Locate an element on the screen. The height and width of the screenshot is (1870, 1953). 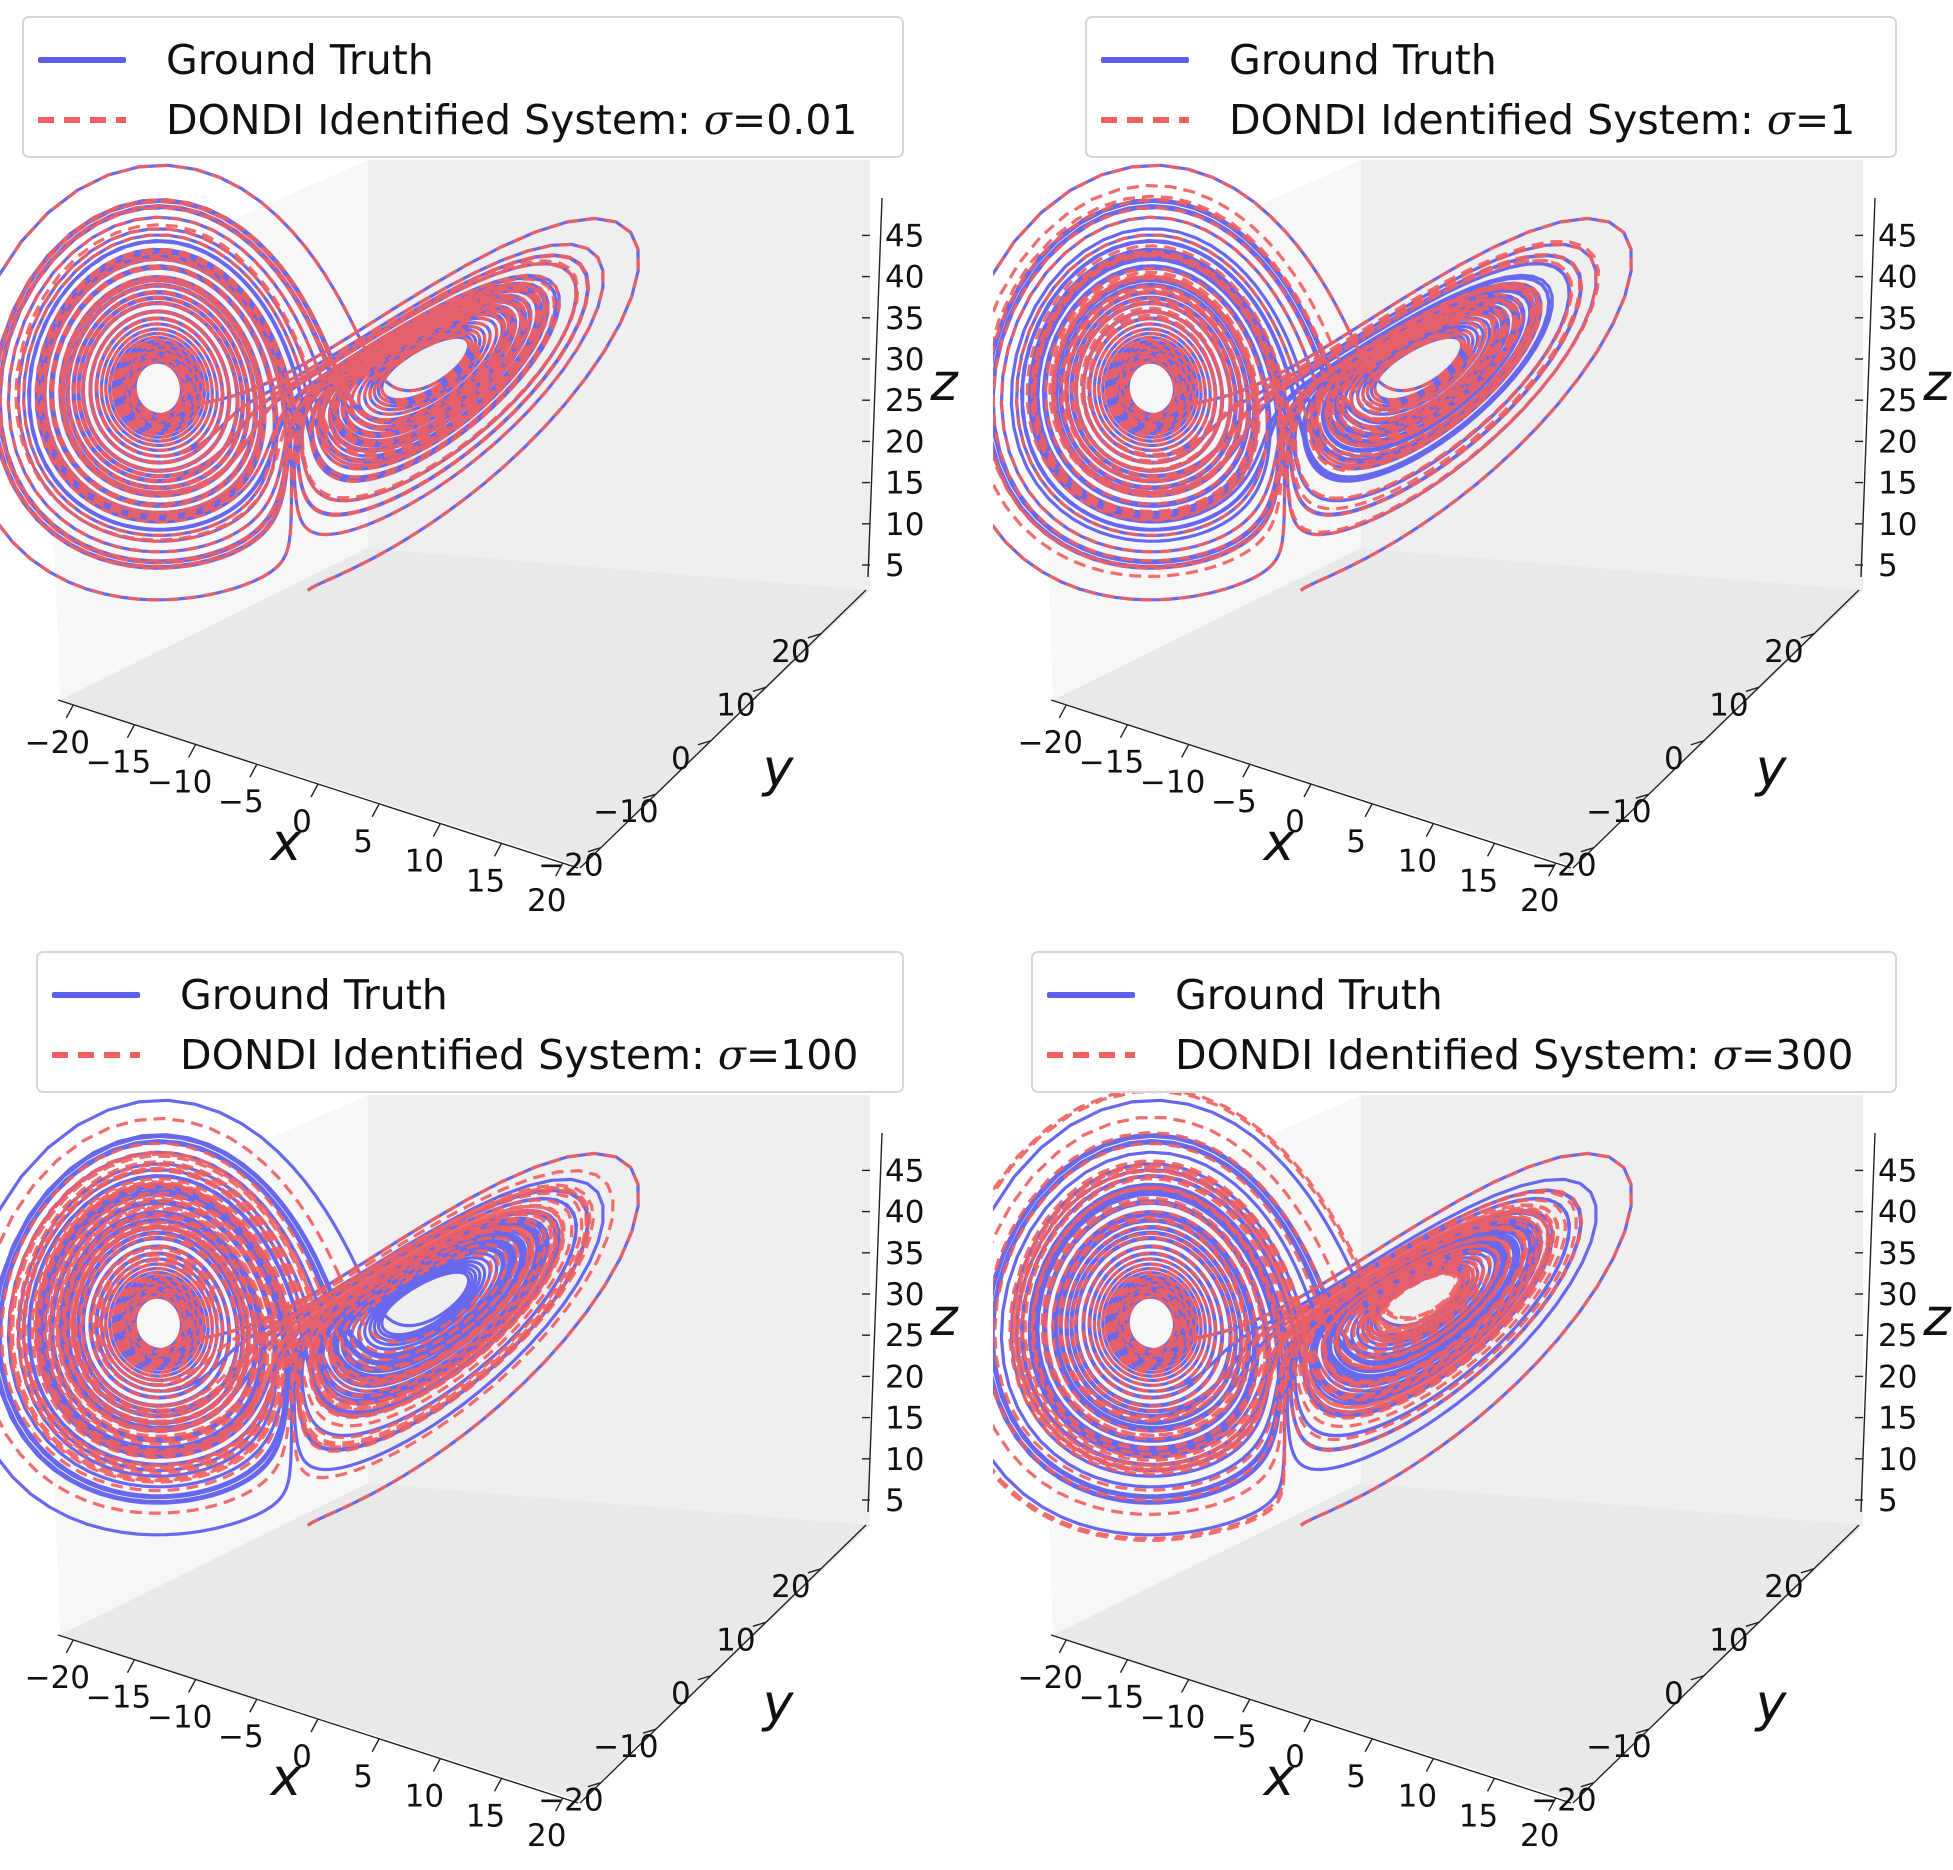
legend-label-identified: DONDI Identified System: σ=300 is located at coordinates (1514, 1055).